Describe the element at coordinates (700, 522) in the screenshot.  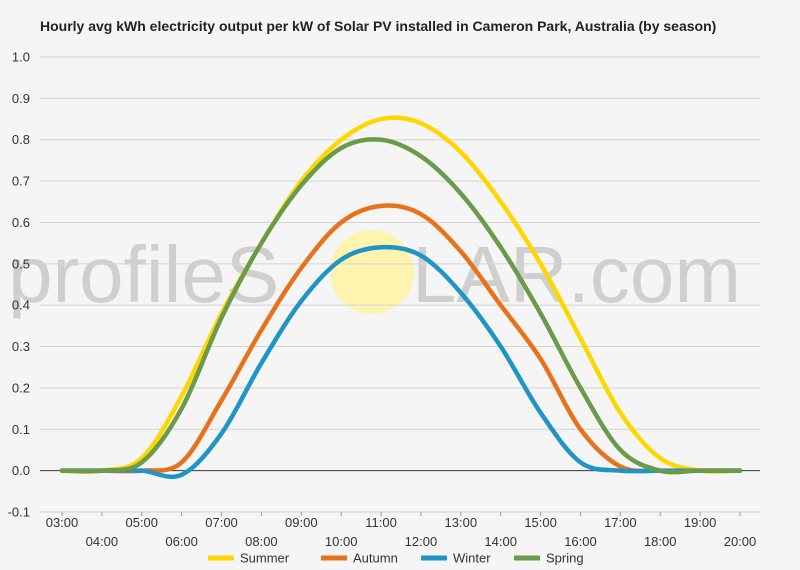
I see `x-tick-label: 19:00` at that location.